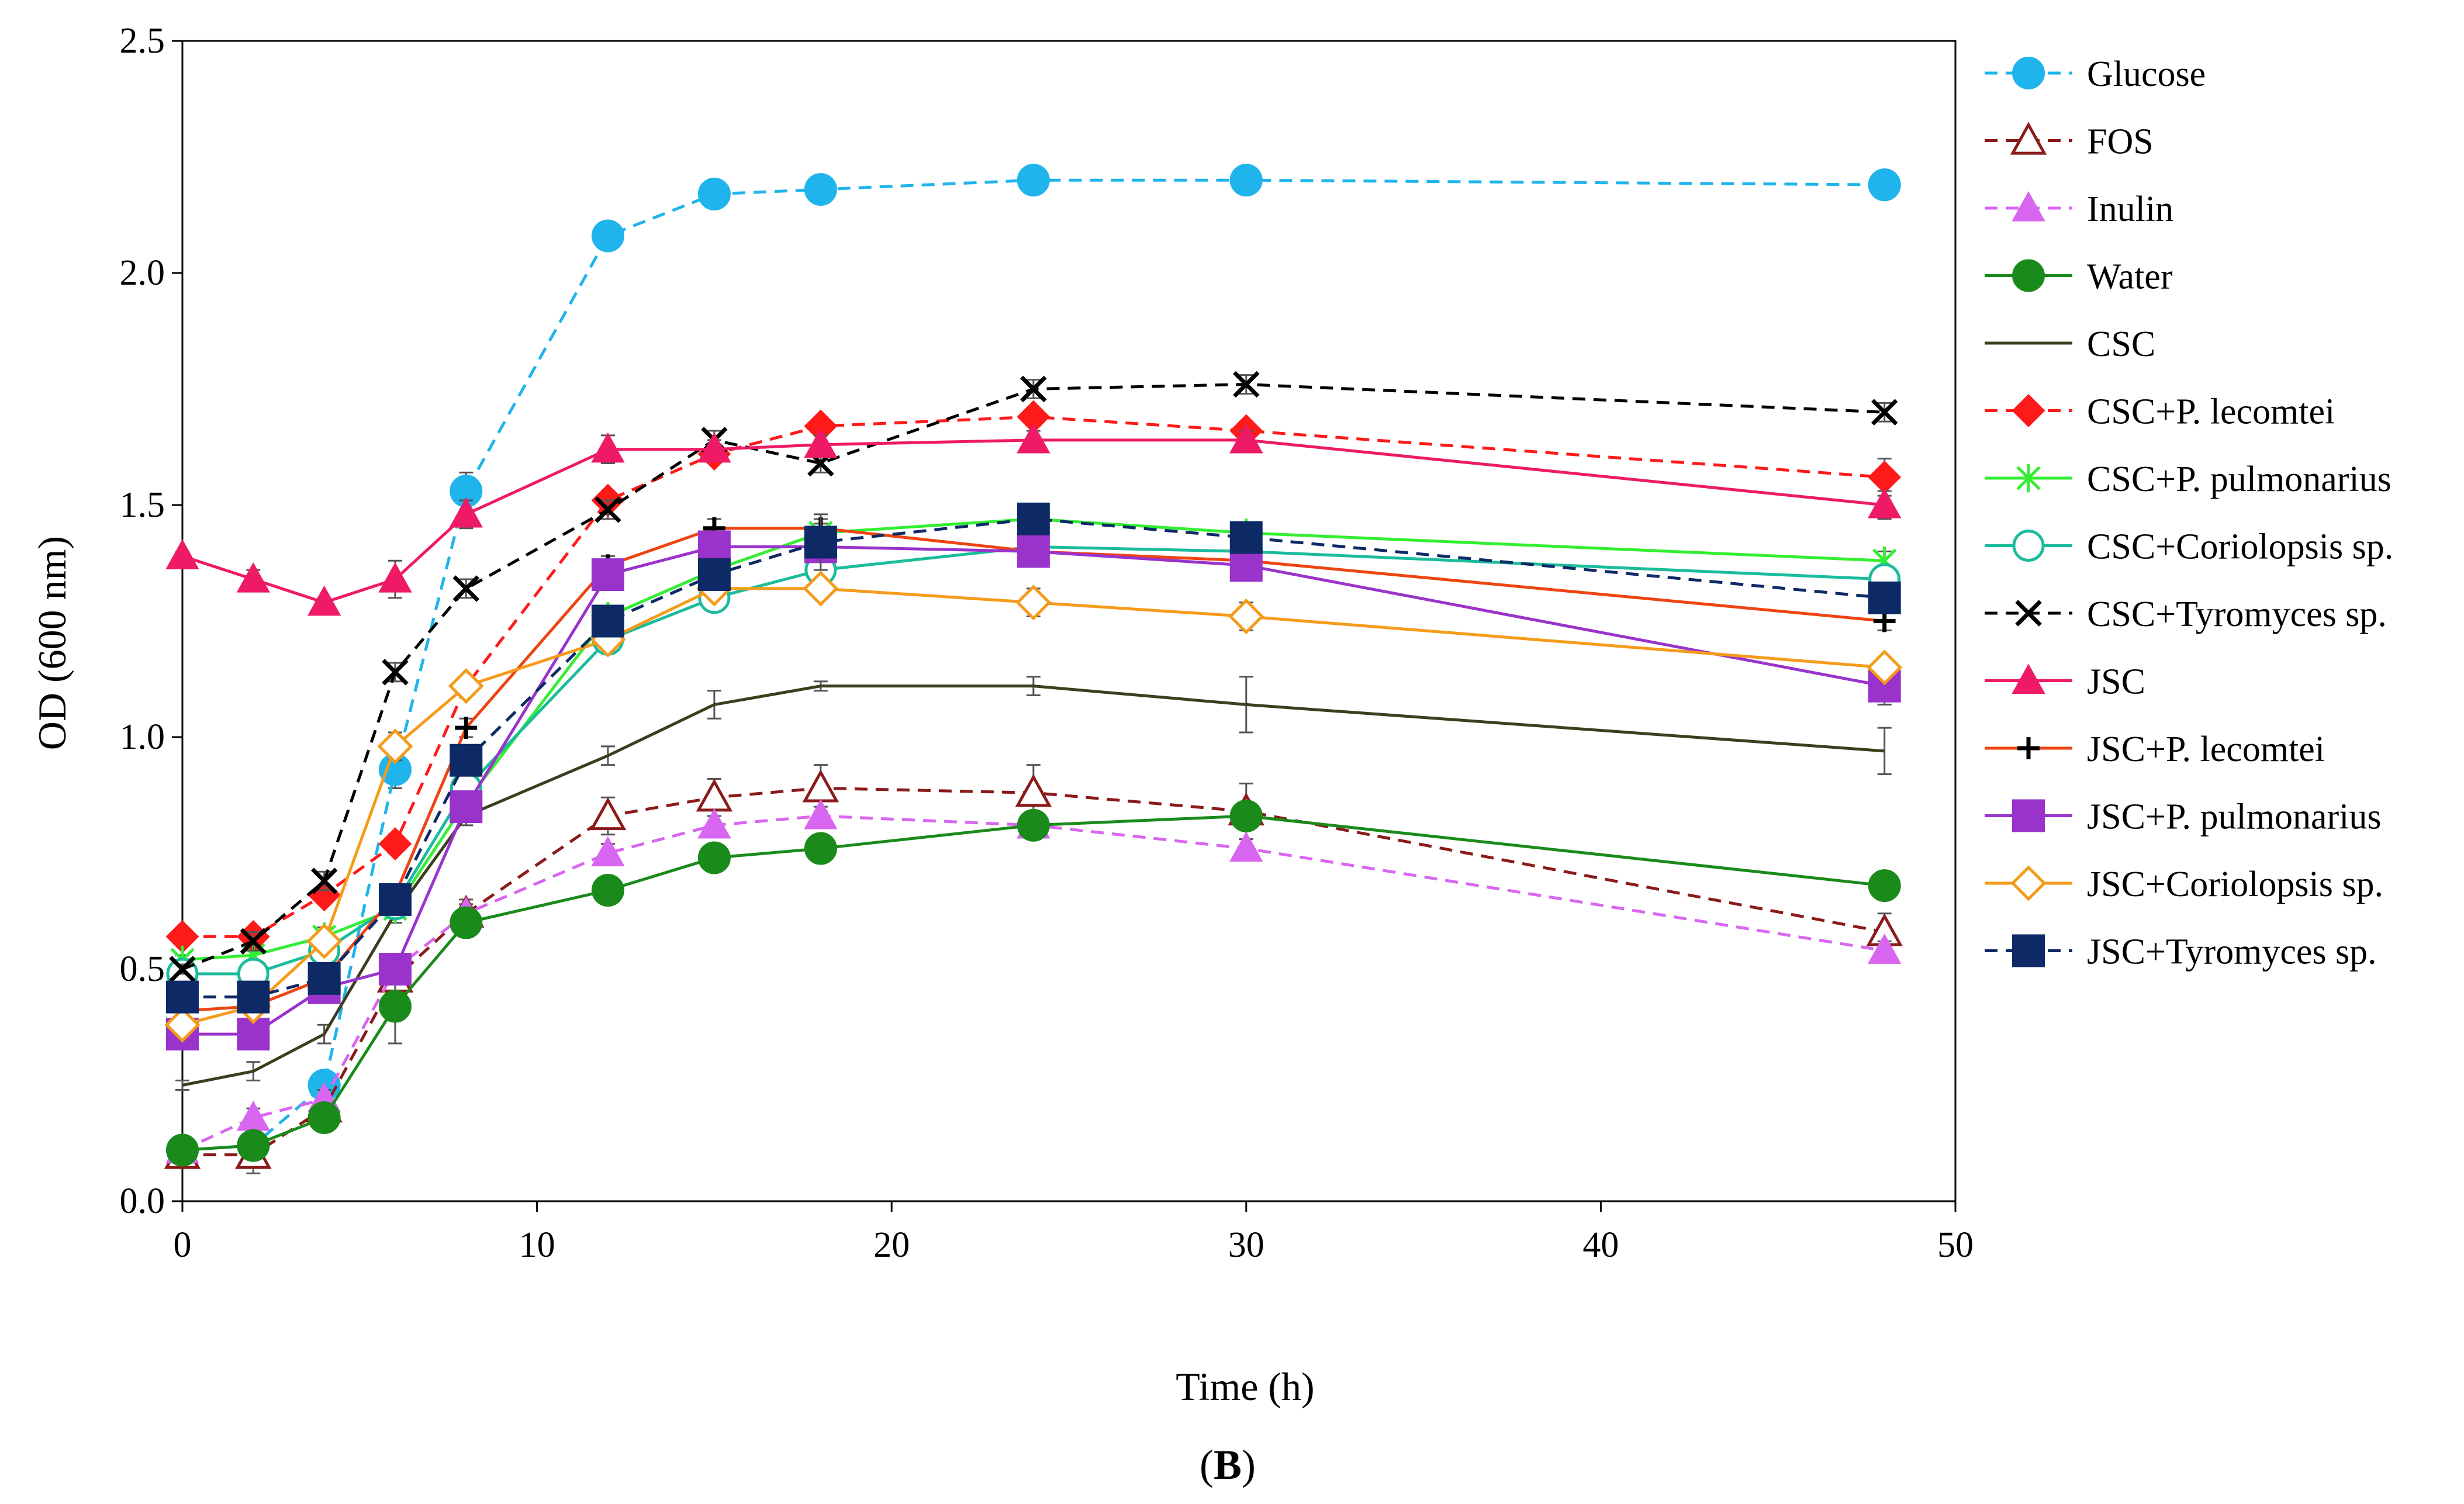 The width and height of the screenshot is (2464, 1504). I want to click on legend-item-9: JSC, so click(2065, 682).